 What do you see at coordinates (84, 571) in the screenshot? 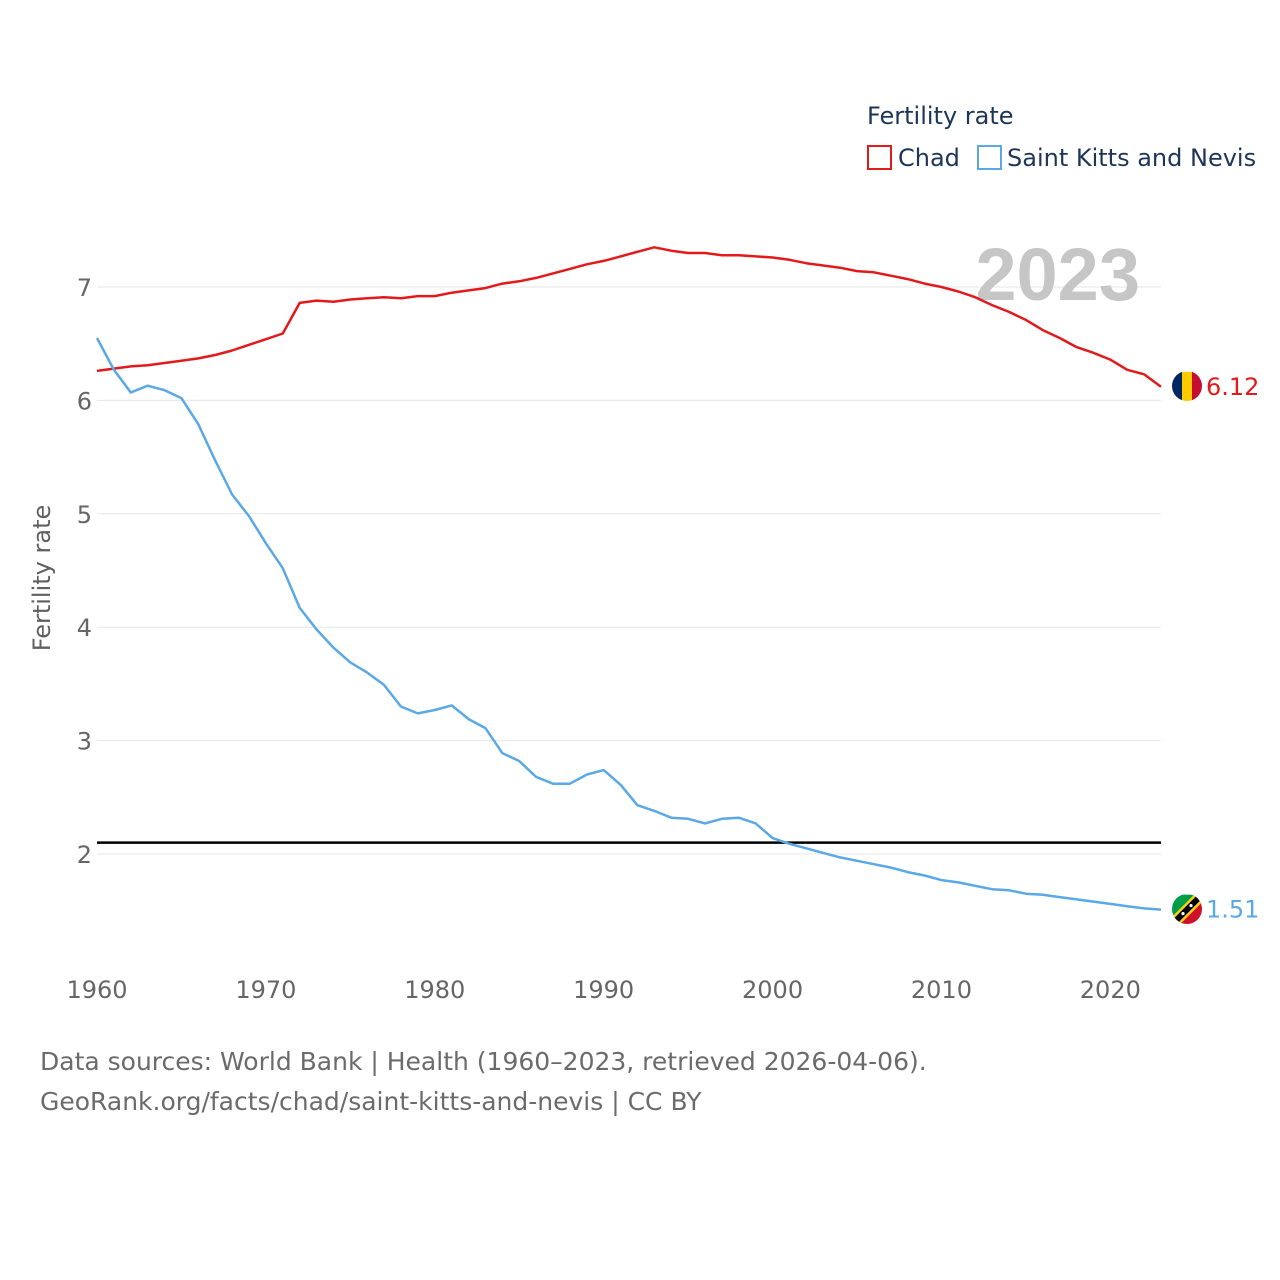
I see `y-axis-ticks: 2 3 4 5 6 7` at bounding box center [84, 571].